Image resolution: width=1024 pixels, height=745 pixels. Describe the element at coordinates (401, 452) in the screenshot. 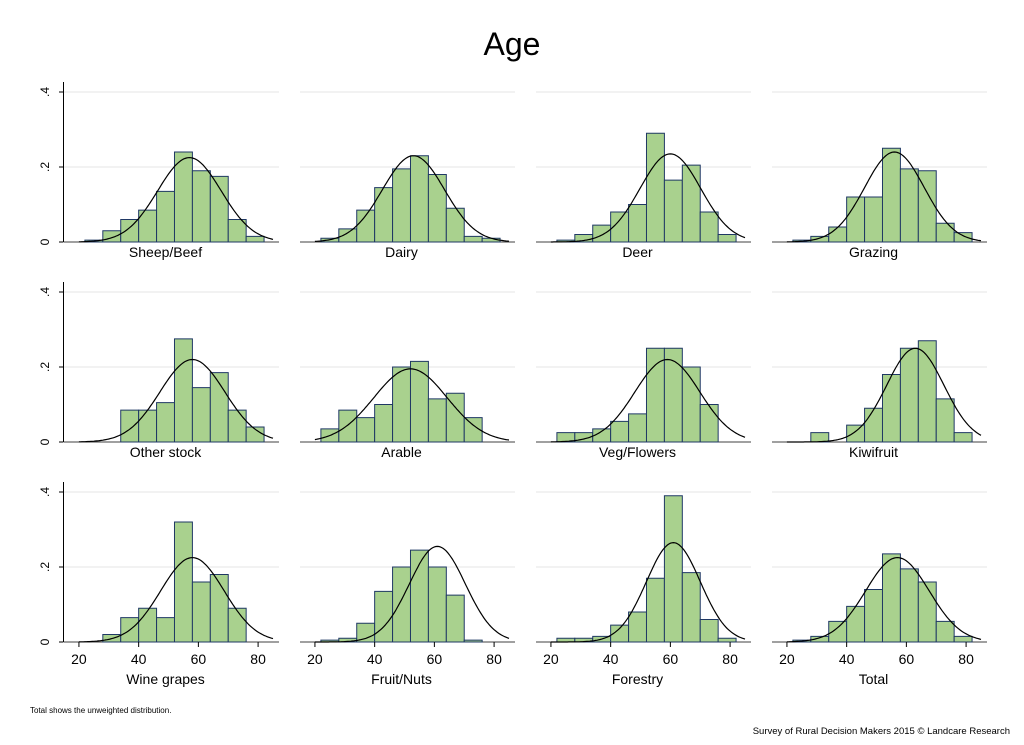

I see `panel-label: Arable` at that location.